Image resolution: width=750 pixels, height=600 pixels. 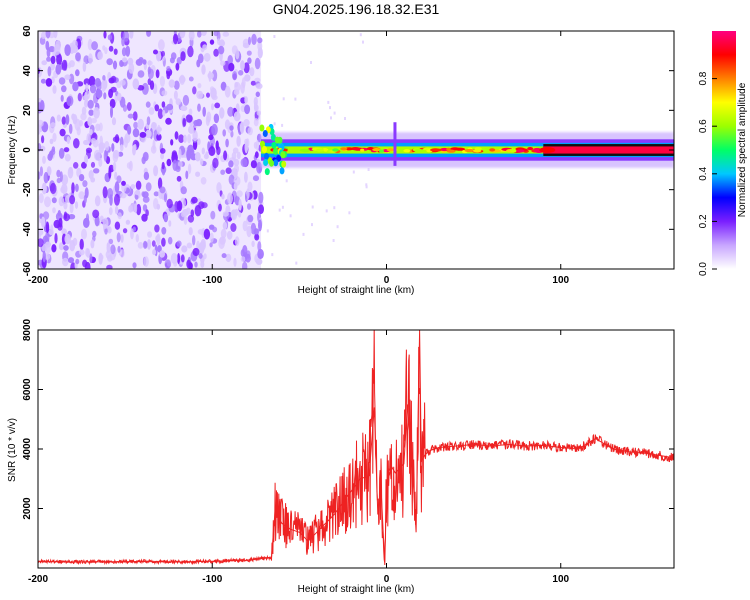 What do you see at coordinates (27, 189) in the screenshot?
I see `y-tick-label: -20` at bounding box center [27, 189].